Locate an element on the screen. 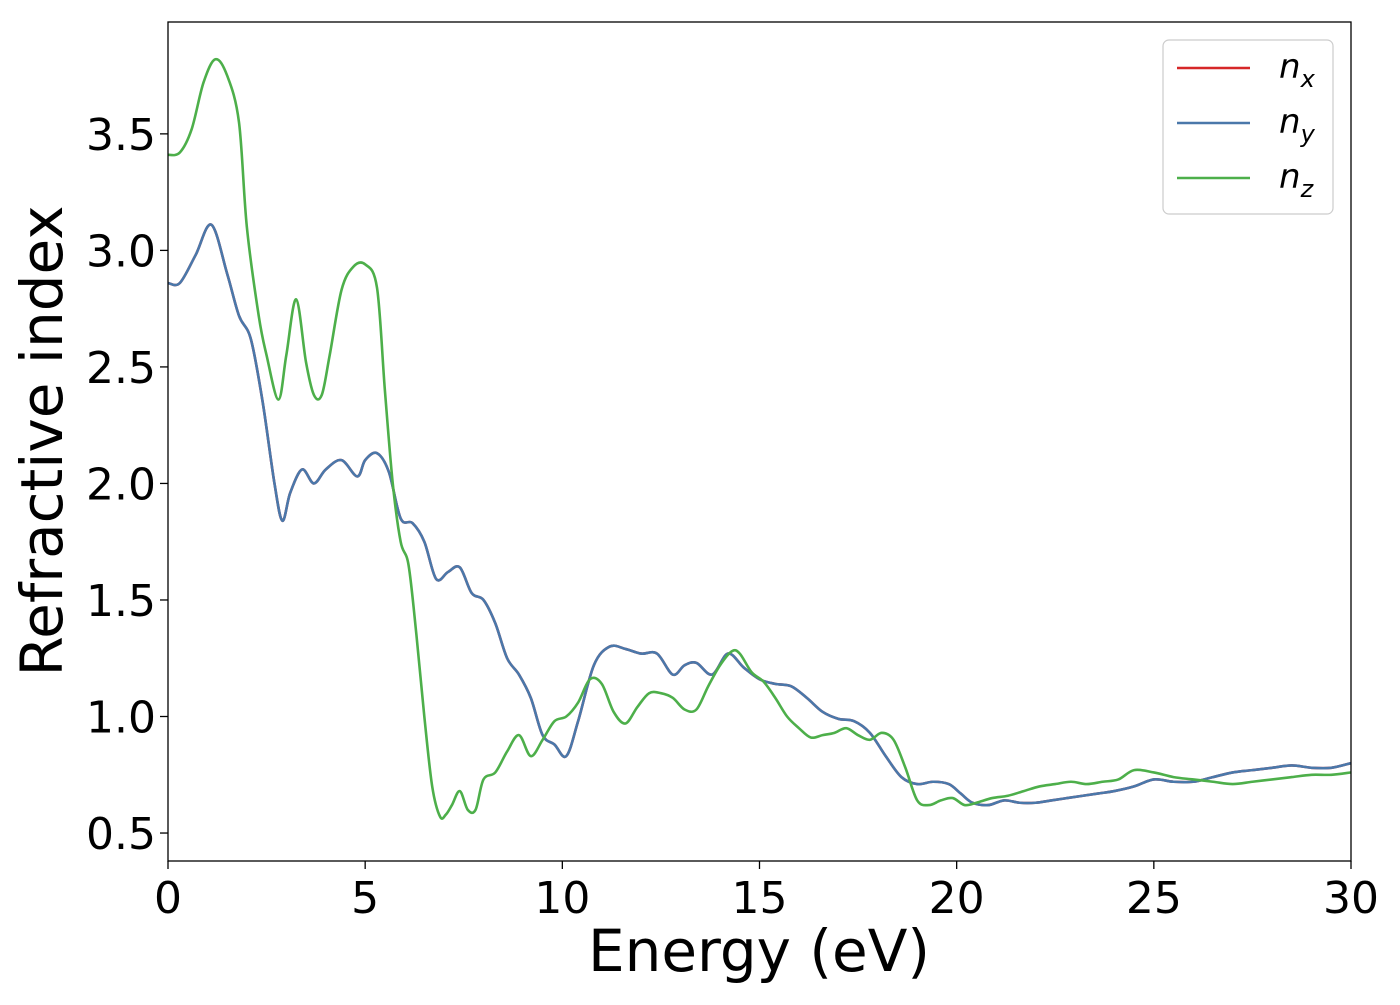  x-tick-label: 10 is located at coordinates (562, 898).